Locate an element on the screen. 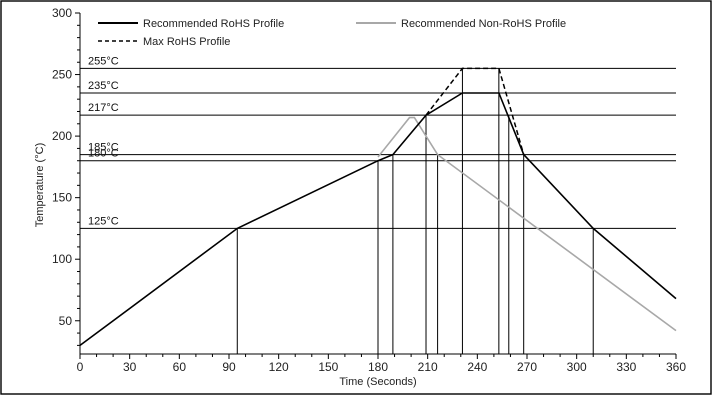 The image size is (712, 395). reference-label-217: 217°C is located at coordinates (103, 108).